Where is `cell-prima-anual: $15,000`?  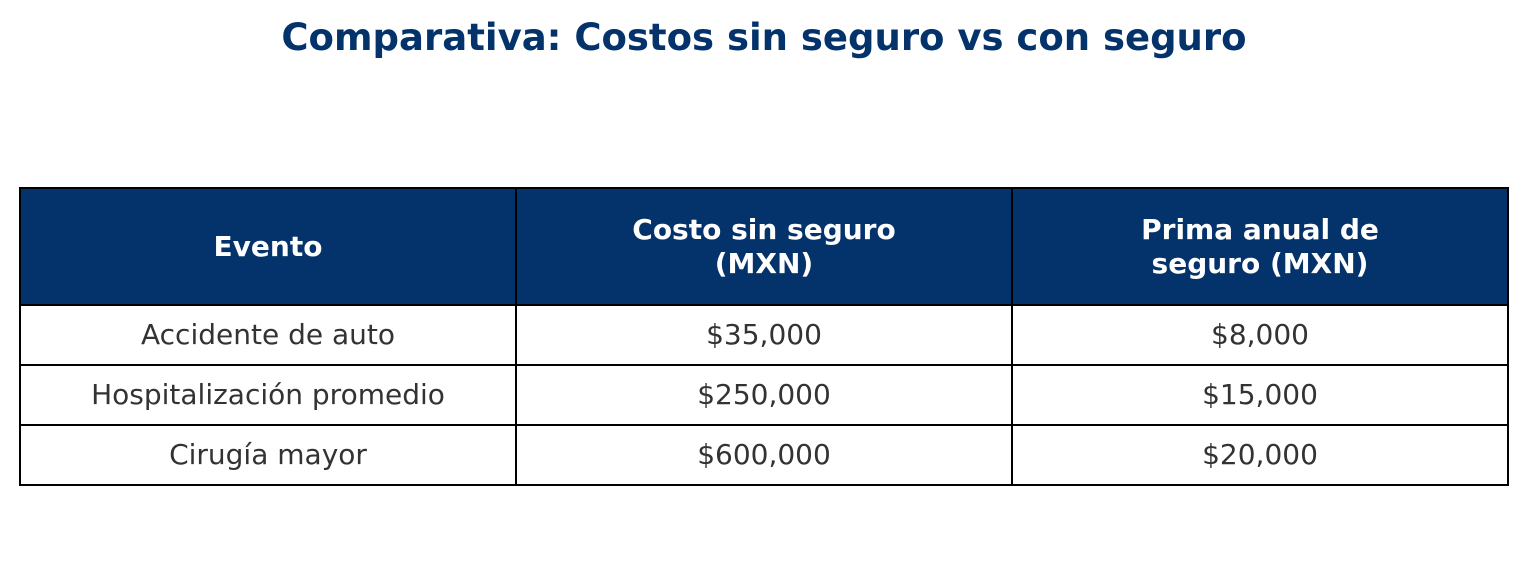 cell-prima-anual: $15,000 is located at coordinates (1260, 395).